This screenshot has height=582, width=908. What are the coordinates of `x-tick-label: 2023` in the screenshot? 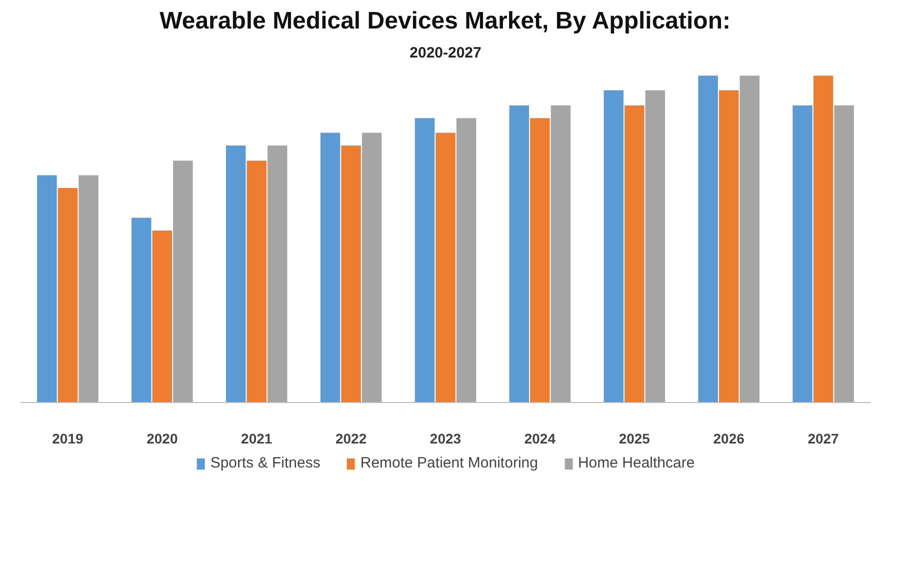 It's located at (446, 438).